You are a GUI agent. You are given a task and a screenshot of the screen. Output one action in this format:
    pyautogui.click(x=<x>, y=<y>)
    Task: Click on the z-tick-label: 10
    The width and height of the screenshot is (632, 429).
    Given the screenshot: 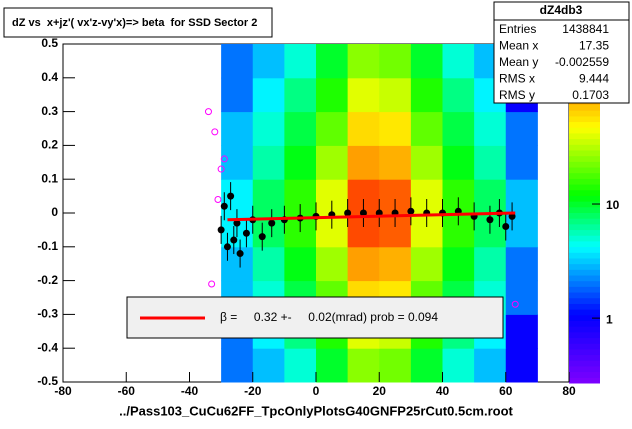 What is the action you would take?
    pyautogui.click(x=613, y=205)
    